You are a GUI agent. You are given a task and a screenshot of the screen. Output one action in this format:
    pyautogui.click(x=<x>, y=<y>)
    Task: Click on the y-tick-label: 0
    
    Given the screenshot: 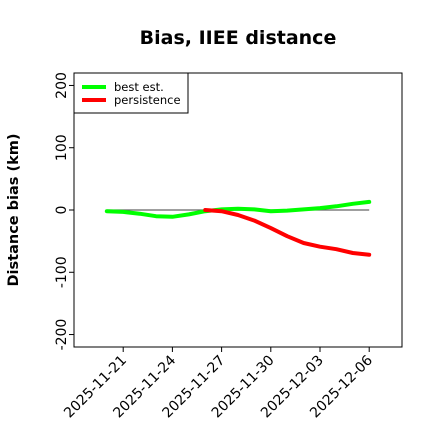 What is the action you would take?
    pyautogui.click(x=62, y=210)
    